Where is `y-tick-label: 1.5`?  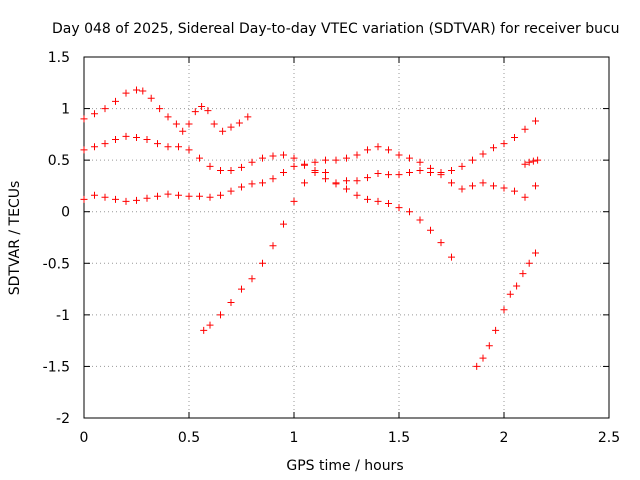 y-tick-label: 1.5 is located at coordinates (59, 58).